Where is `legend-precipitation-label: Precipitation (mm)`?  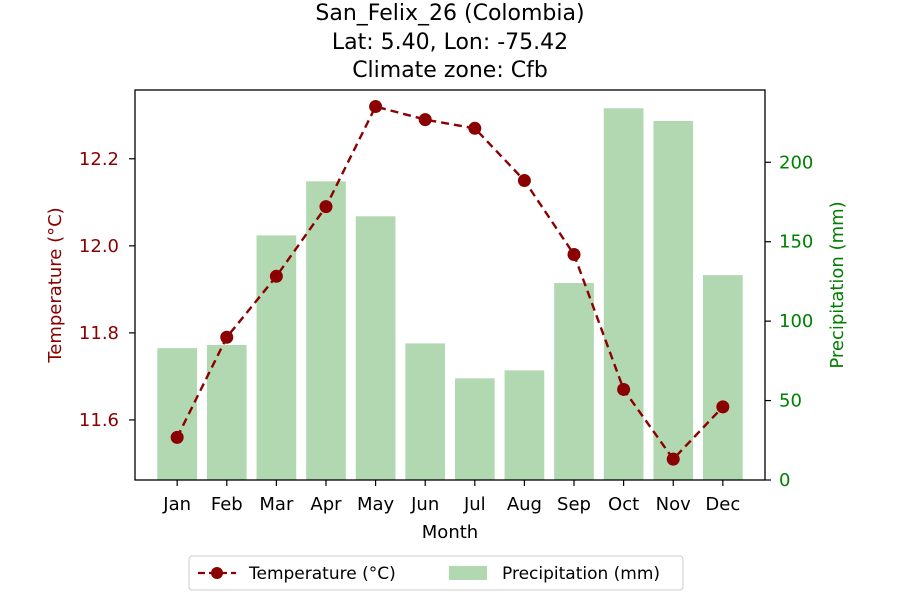 legend-precipitation-label: Precipitation (mm) is located at coordinates (581, 574).